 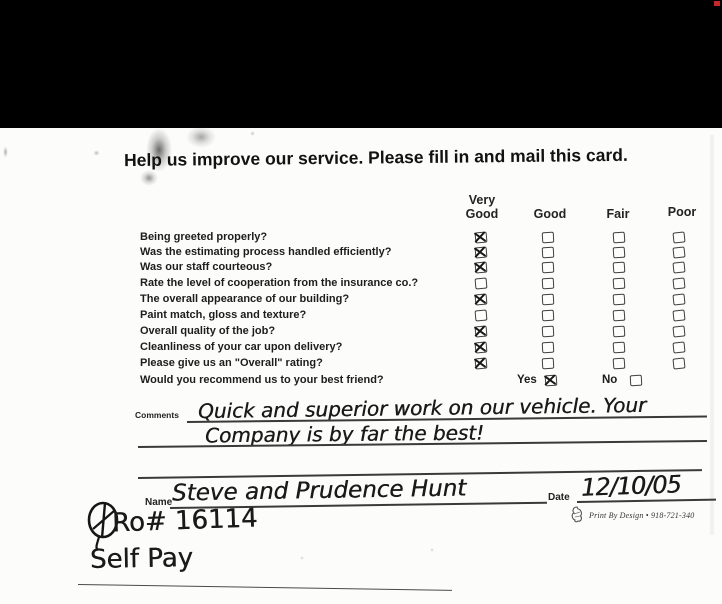 I want to click on self-pay-handwriting: Self Pay, so click(x=141, y=559).